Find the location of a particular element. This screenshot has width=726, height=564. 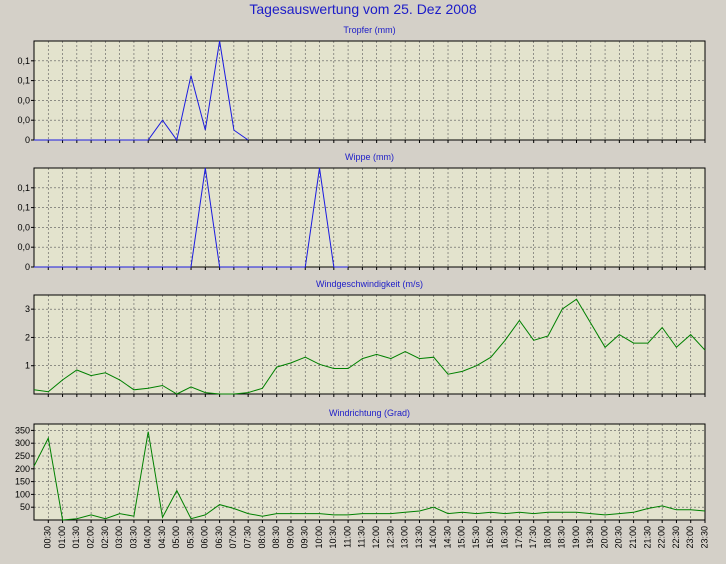

x-tick-label: 18:30 is located at coordinates (562, 537).